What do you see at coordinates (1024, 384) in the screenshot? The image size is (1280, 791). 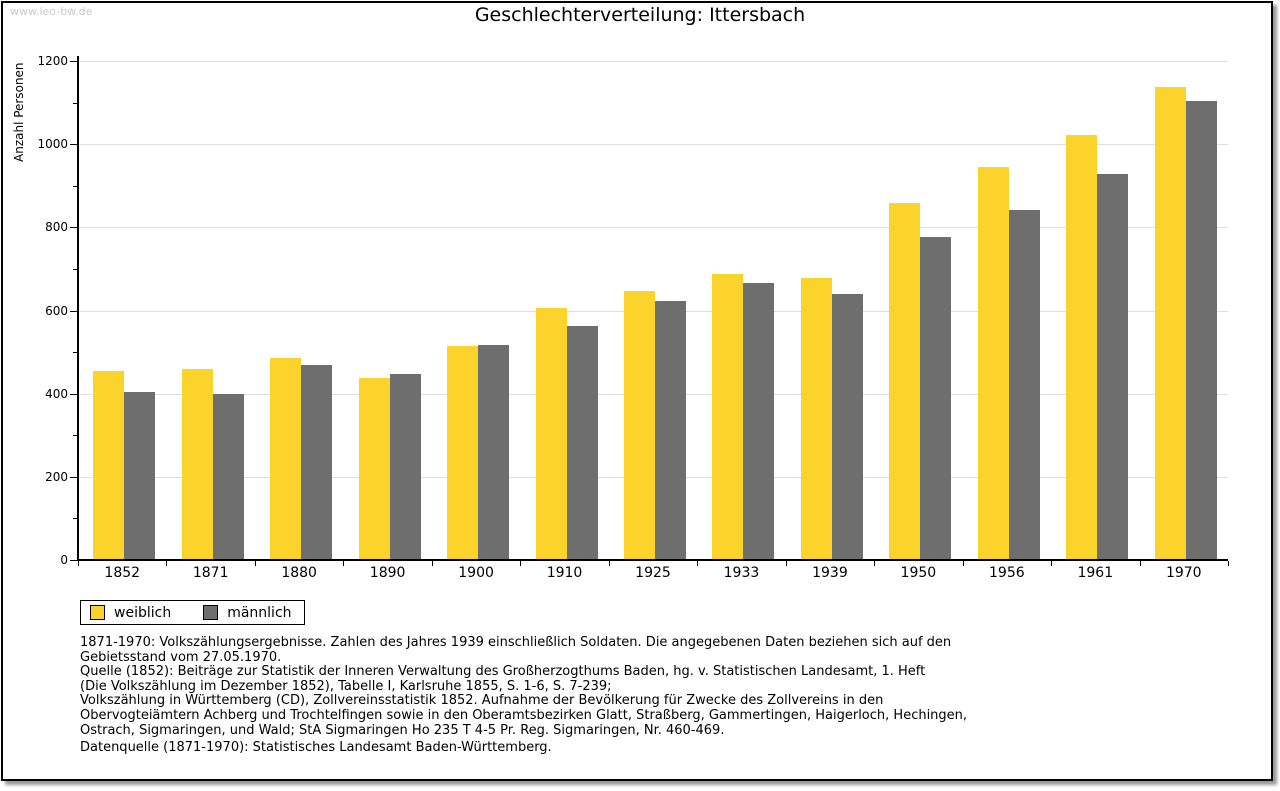 I see `bar-männlich-1956` at bounding box center [1024, 384].